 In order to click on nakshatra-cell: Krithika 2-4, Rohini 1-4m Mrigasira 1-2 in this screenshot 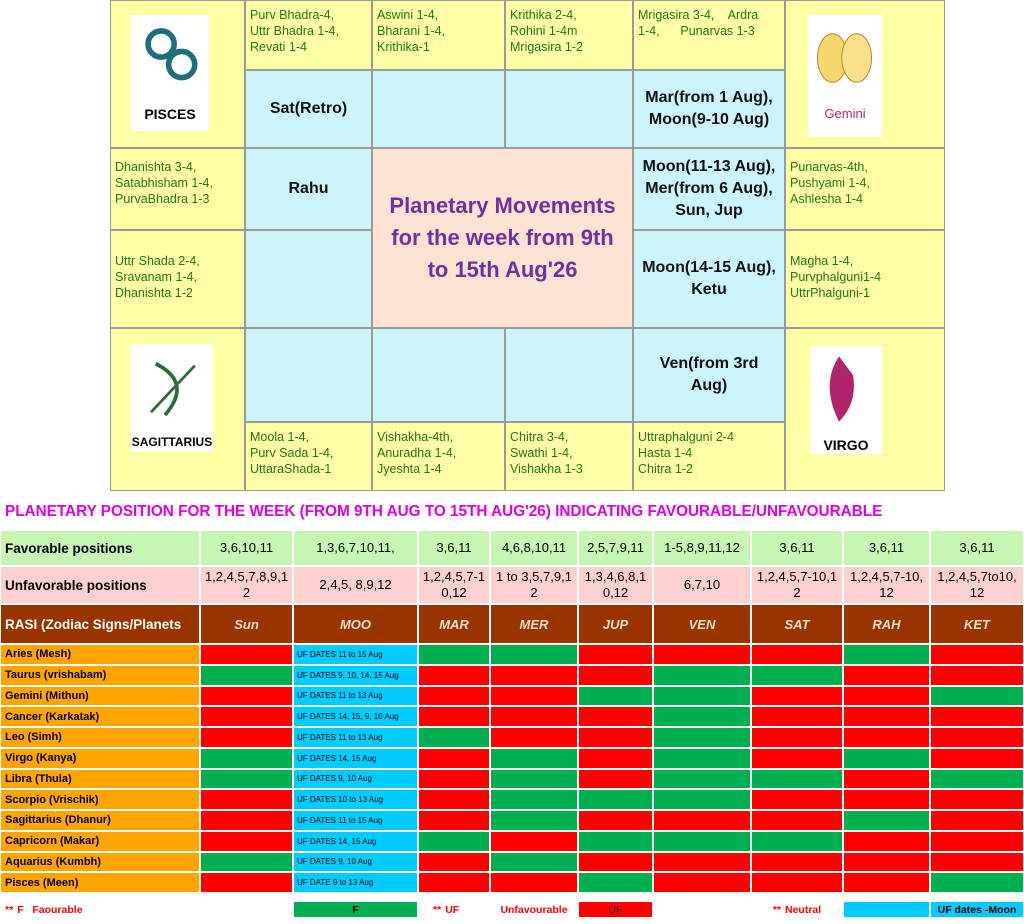, I will do `click(569, 35)`.